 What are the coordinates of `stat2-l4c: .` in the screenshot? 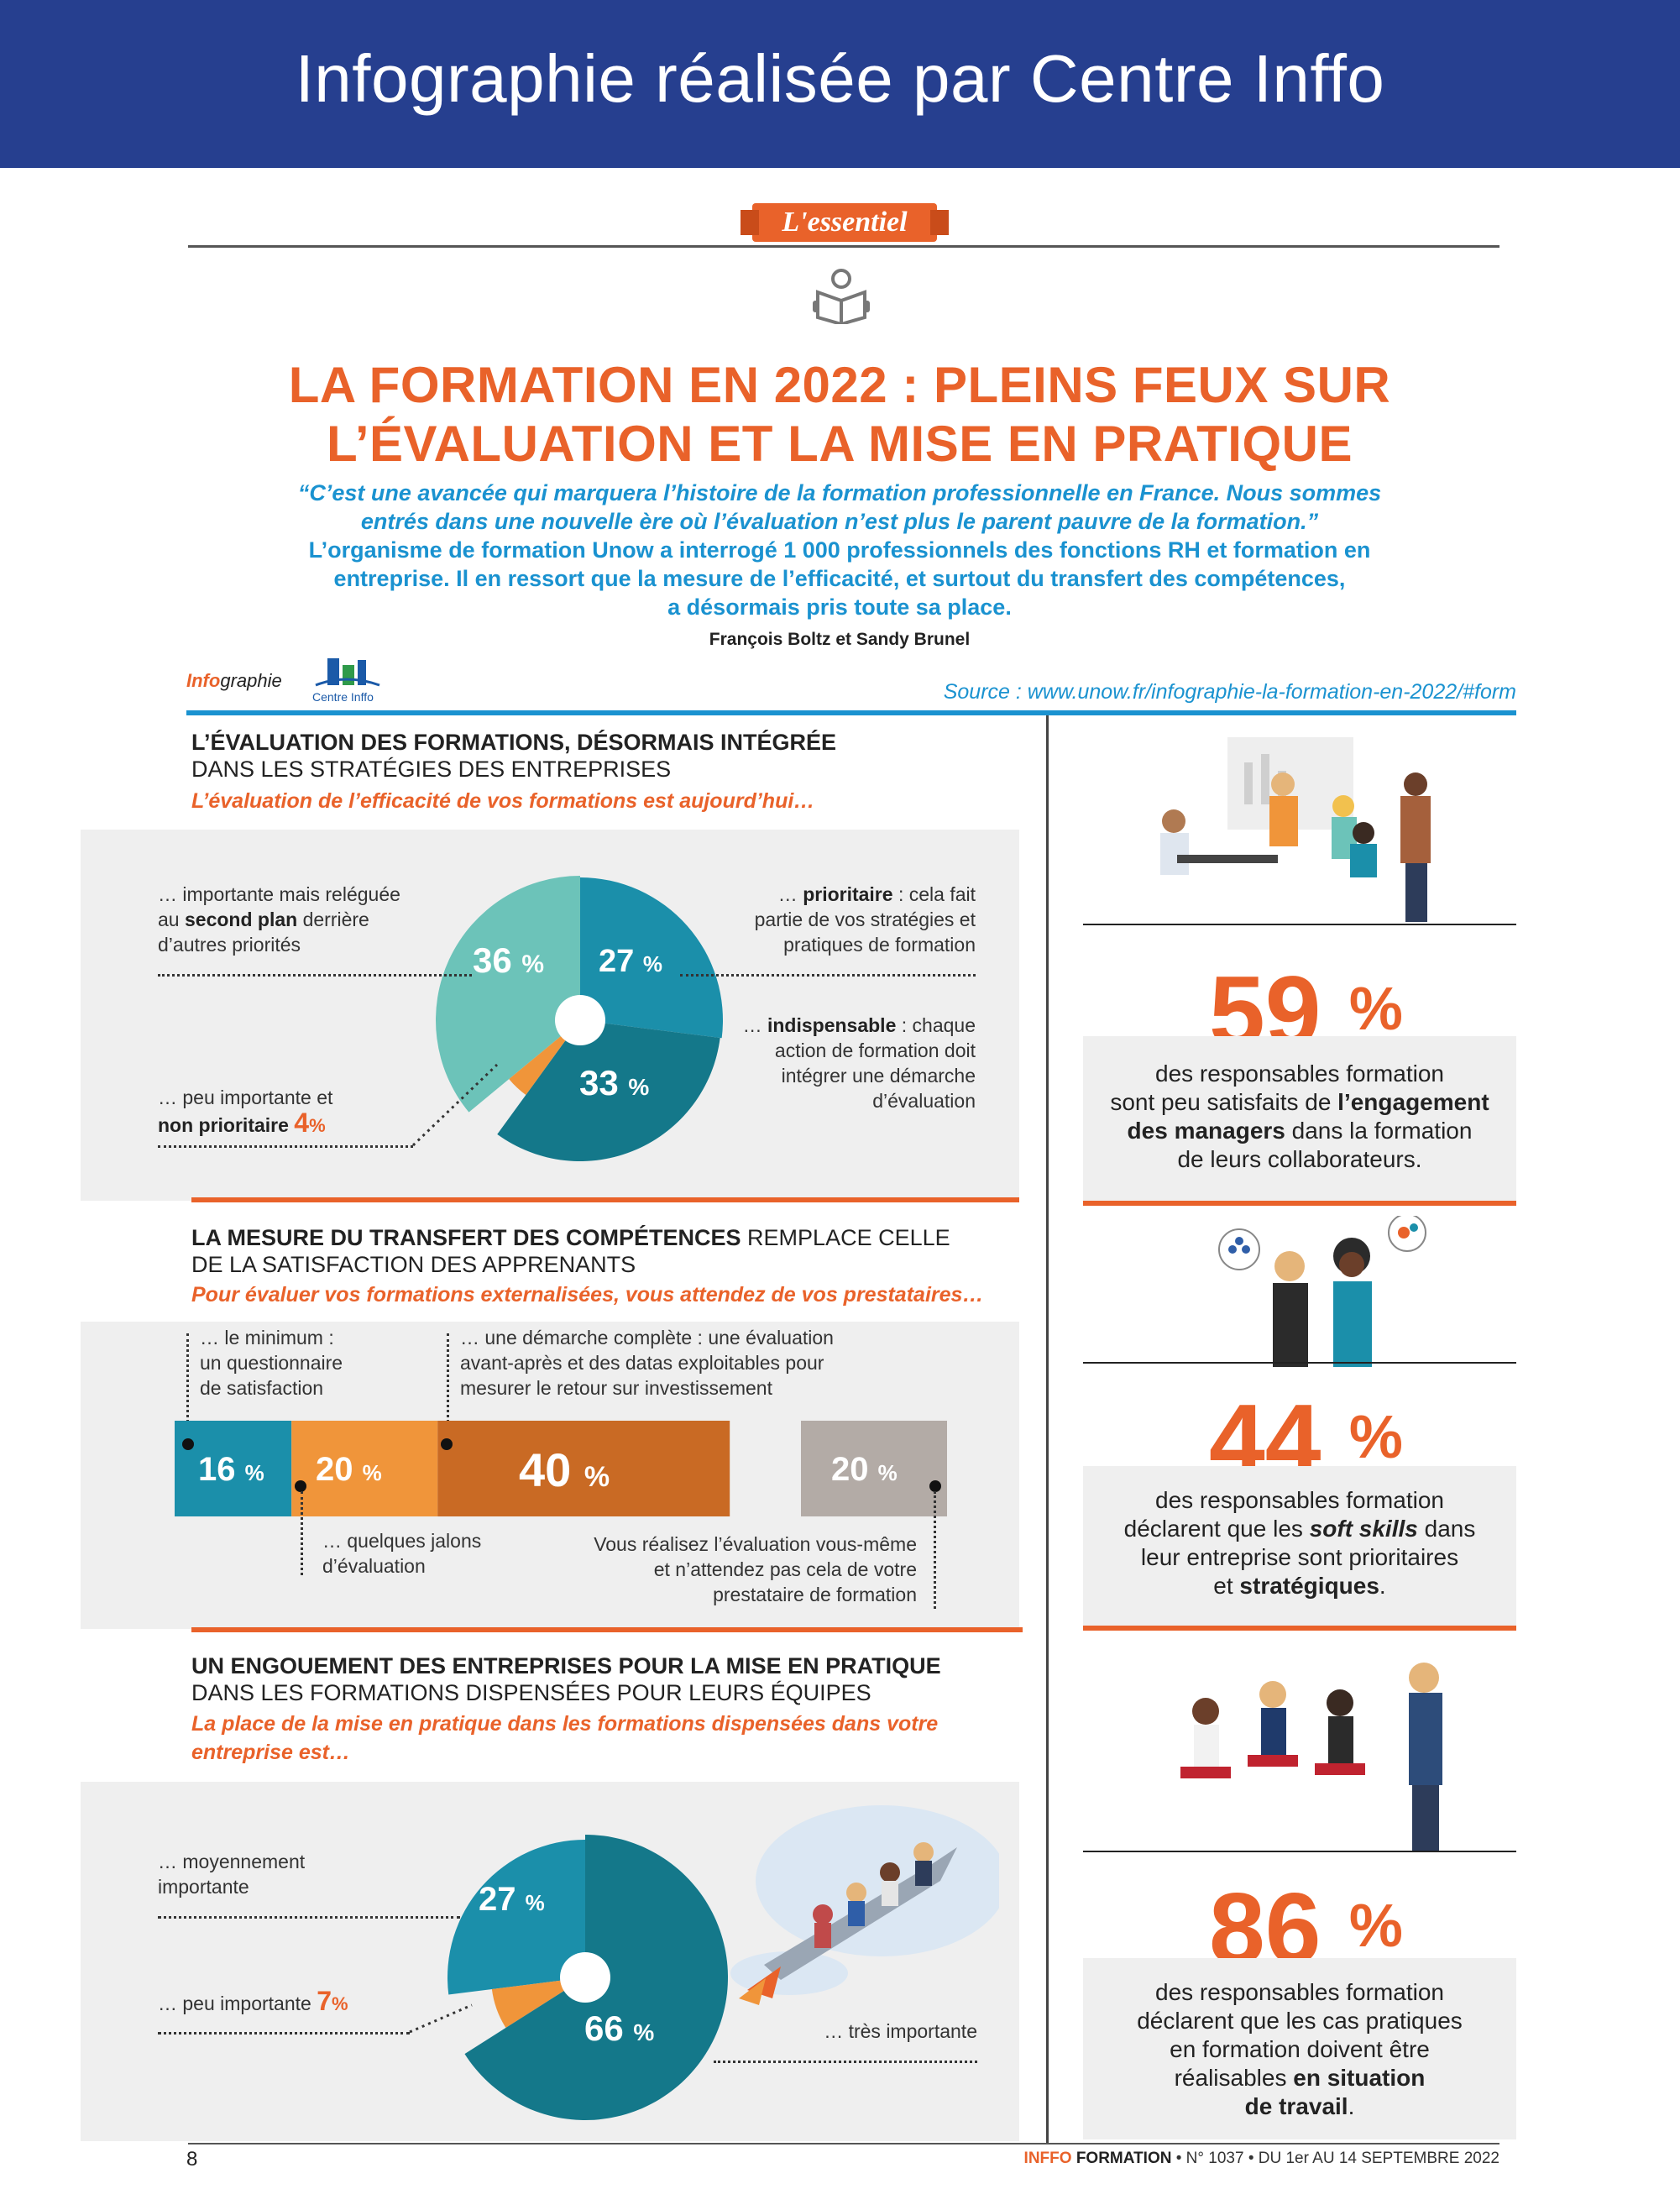 It's located at (1382, 1586).